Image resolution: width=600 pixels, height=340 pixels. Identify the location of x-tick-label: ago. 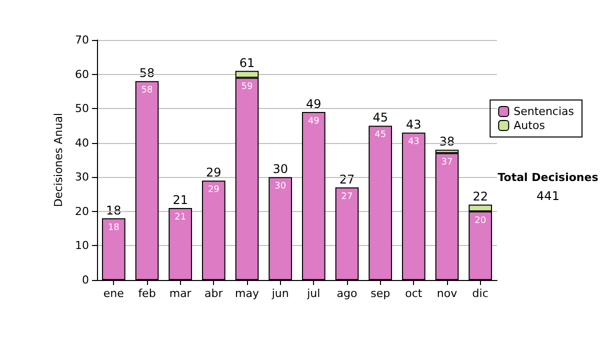
(347, 293).